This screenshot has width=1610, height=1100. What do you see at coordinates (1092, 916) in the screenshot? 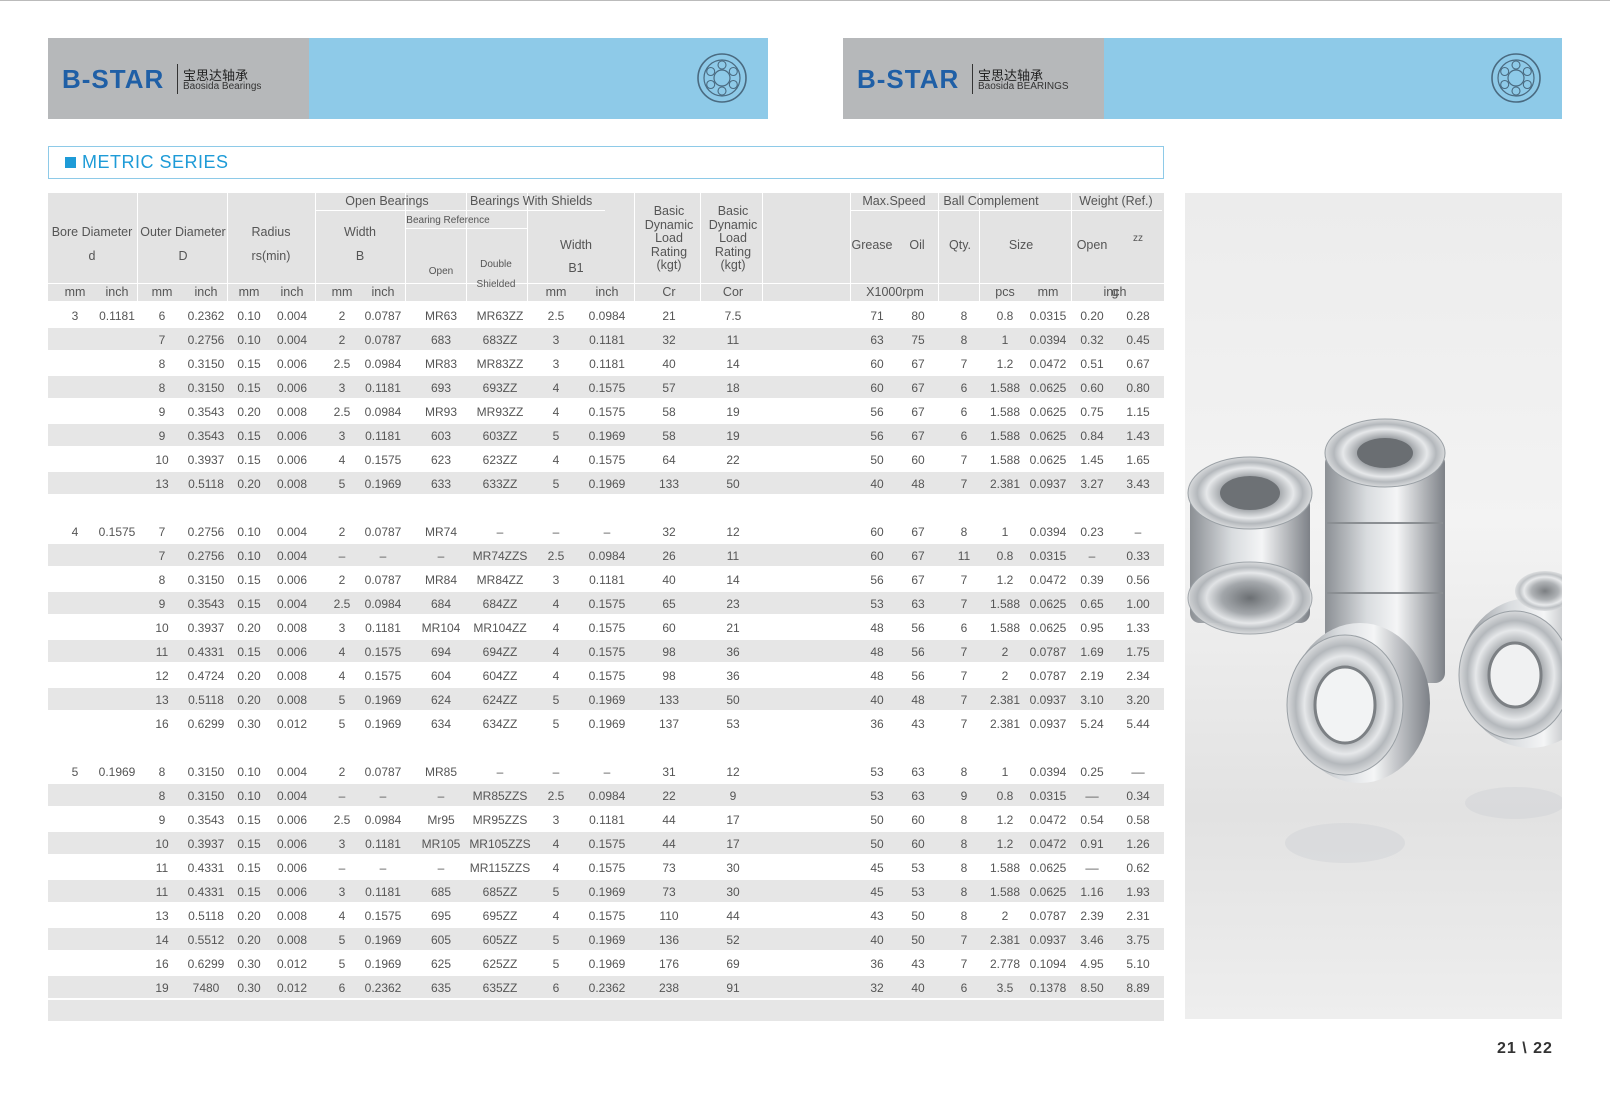
I see `table-cell: 2.39` at bounding box center [1092, 916].